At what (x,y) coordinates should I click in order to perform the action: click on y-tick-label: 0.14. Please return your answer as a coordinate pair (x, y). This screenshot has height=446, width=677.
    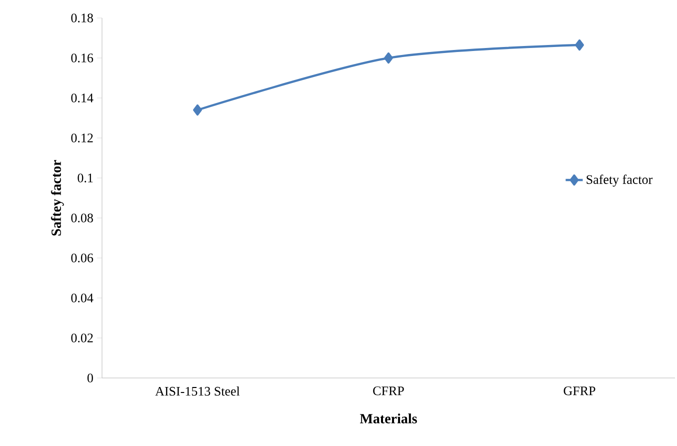
    Looking at the image, I should click on (82, 98).